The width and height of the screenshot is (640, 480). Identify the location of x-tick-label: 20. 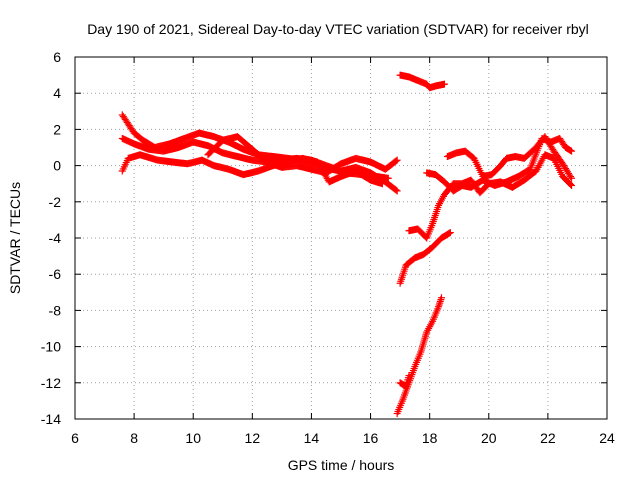
(489, 438).